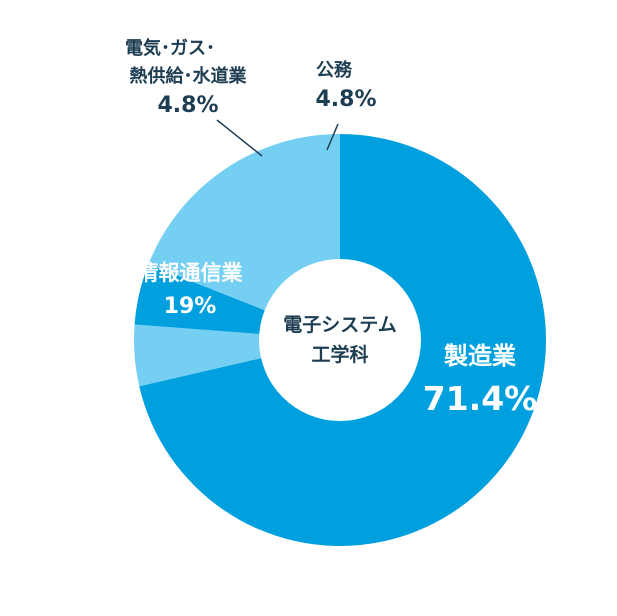 The height and width of the screenshot is (616, 617). Describe the element at coordinates (345, 99) in the screenshot. I see `slice-percent-public: 4.8%` at that location.